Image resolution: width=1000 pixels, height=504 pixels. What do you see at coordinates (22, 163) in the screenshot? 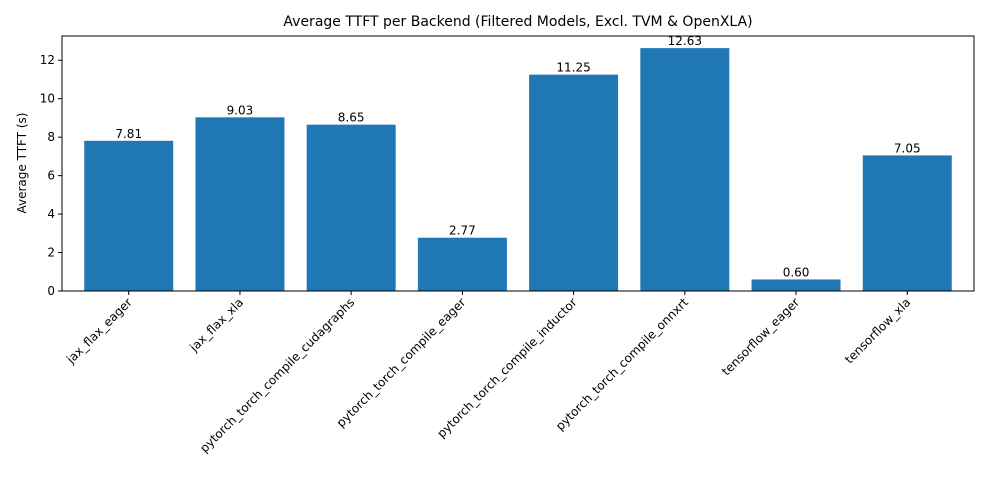
I see `y-axis-label: Average TTFT (s)` at bounding box center [22, 163].